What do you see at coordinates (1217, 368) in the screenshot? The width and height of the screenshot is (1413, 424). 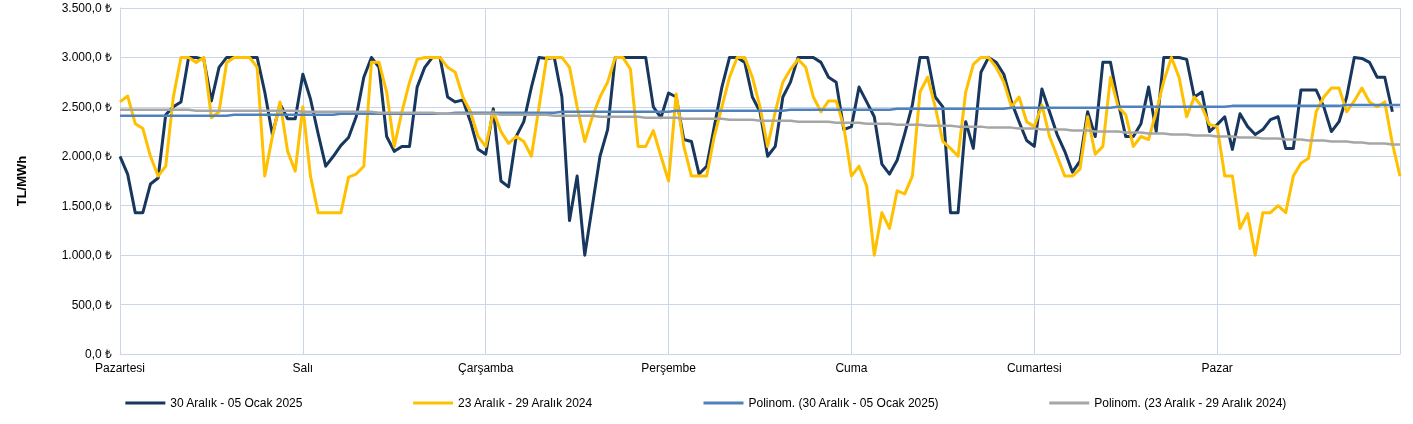 I see `x-tick-label: Pazar` at bounding box center [1217, 368].